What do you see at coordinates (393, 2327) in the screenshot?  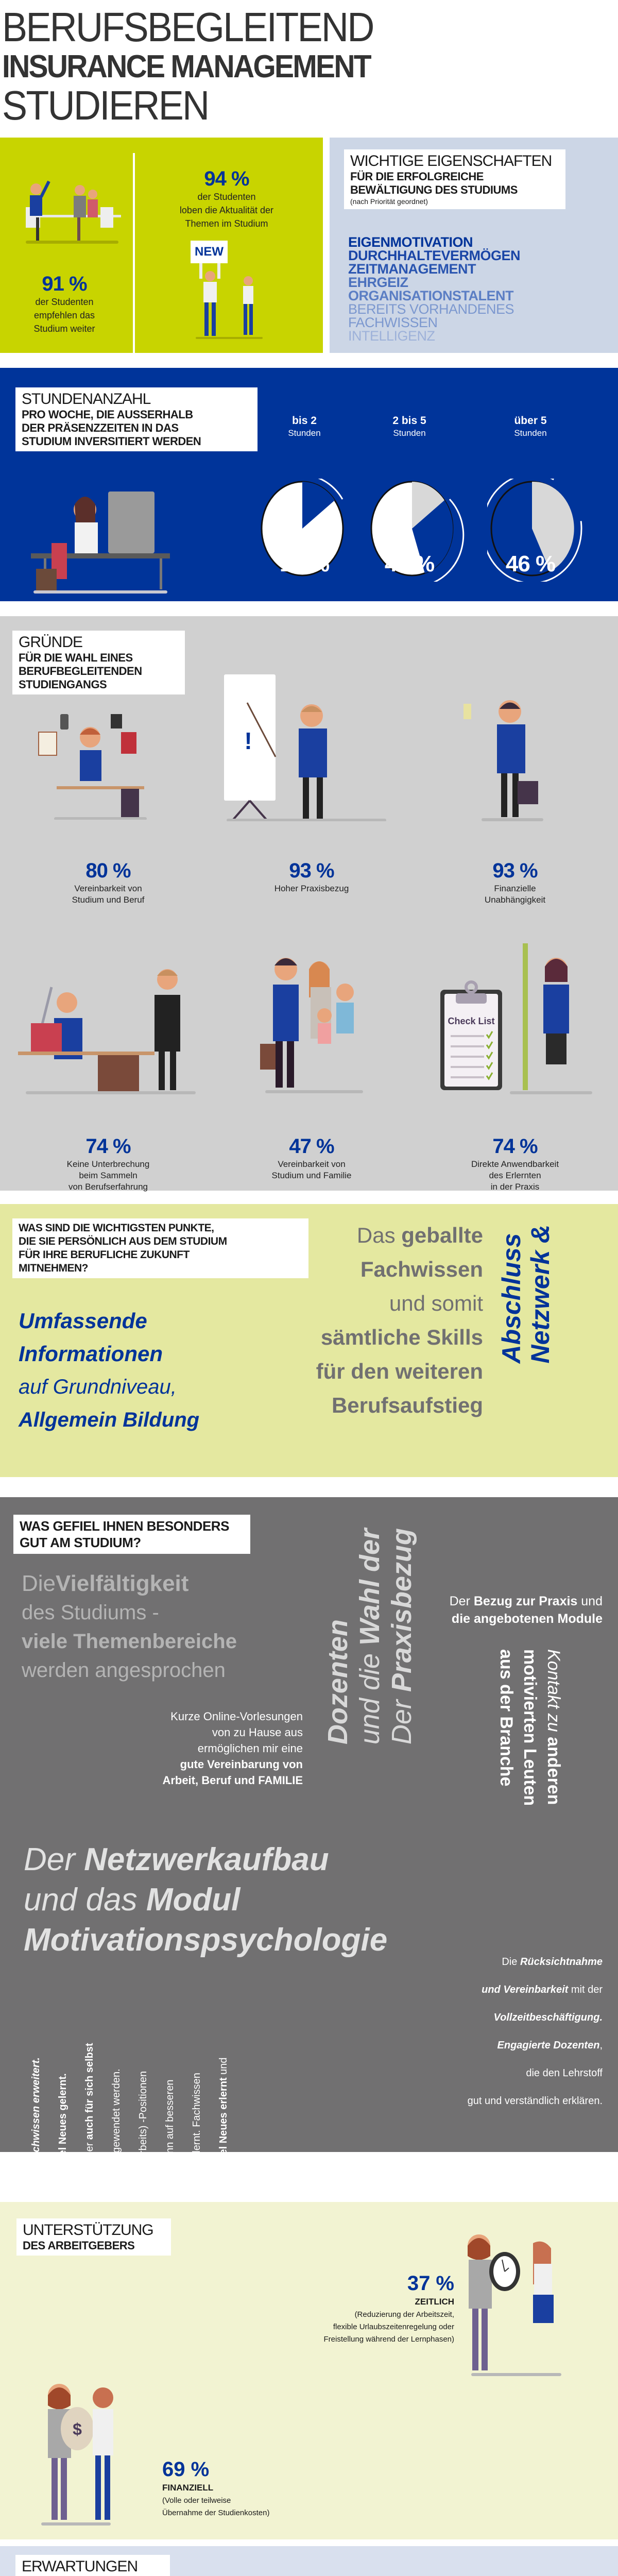 I see `time-desc-2: flexible Urlaubszeitenregelung oder` at bounding box center [393, 2327].